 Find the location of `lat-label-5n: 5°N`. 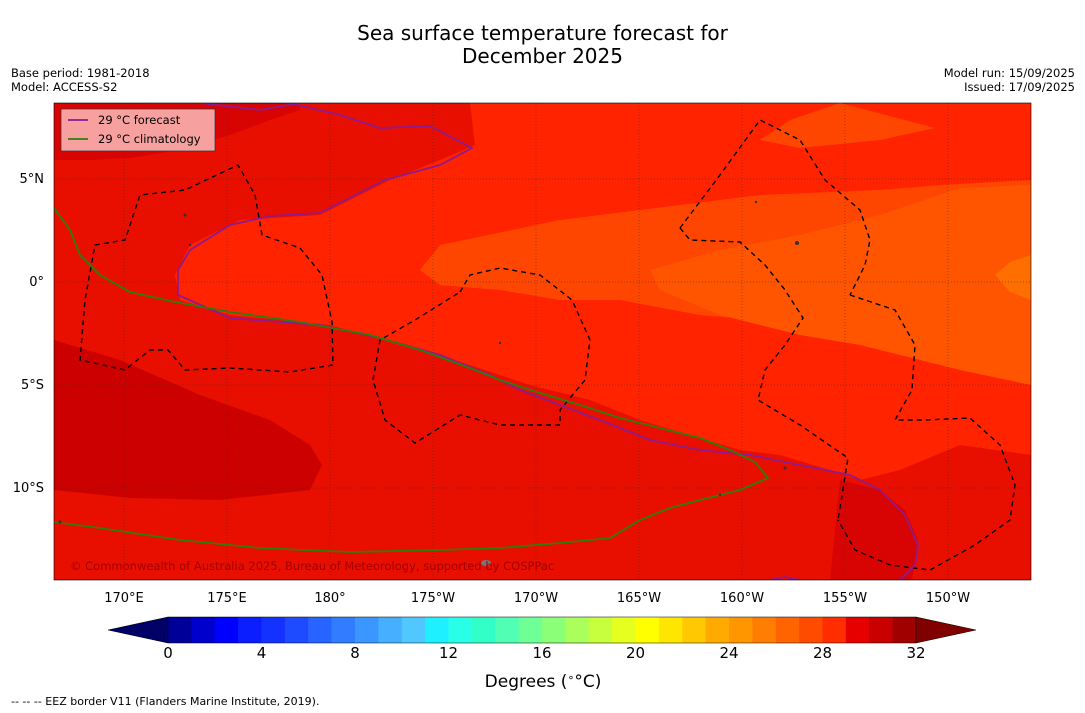

lat-label-5n: 5°N is located at coordinates (32, 179).